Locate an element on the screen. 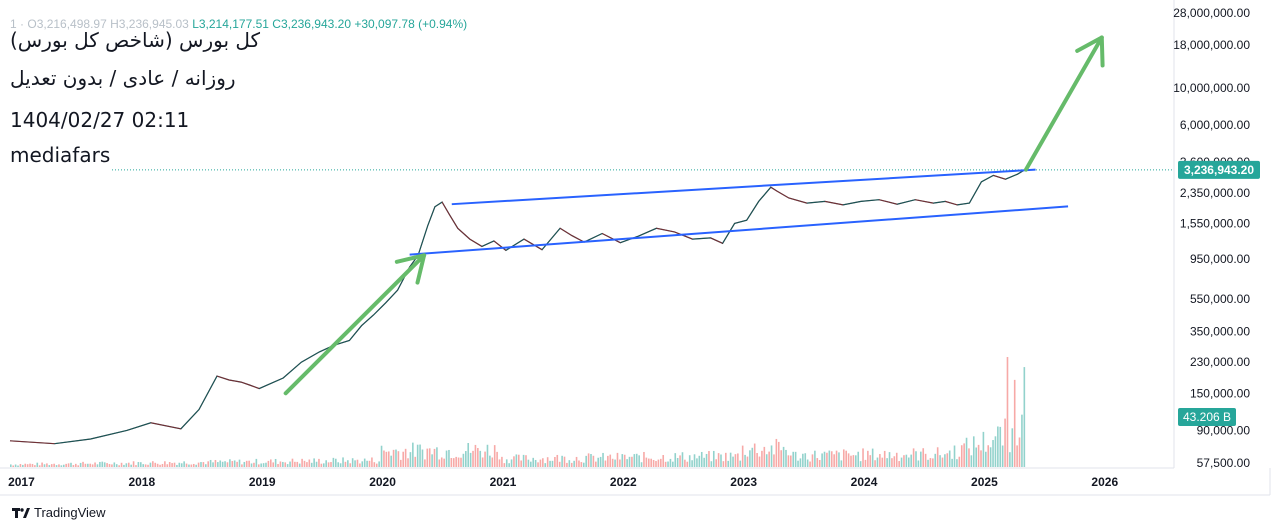 This screenshot has width=1282, height=531. arrow-1-head is located at coordinates (410, 269).